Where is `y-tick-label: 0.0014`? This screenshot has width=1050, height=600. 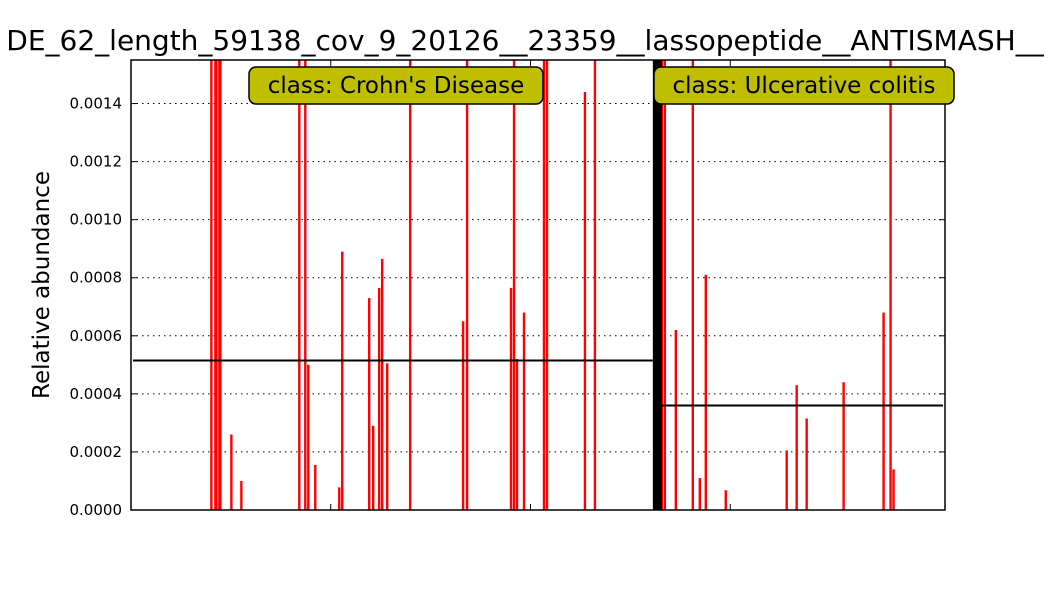
y-tick-label: 0.0014 is located at coordinates (96, 104).